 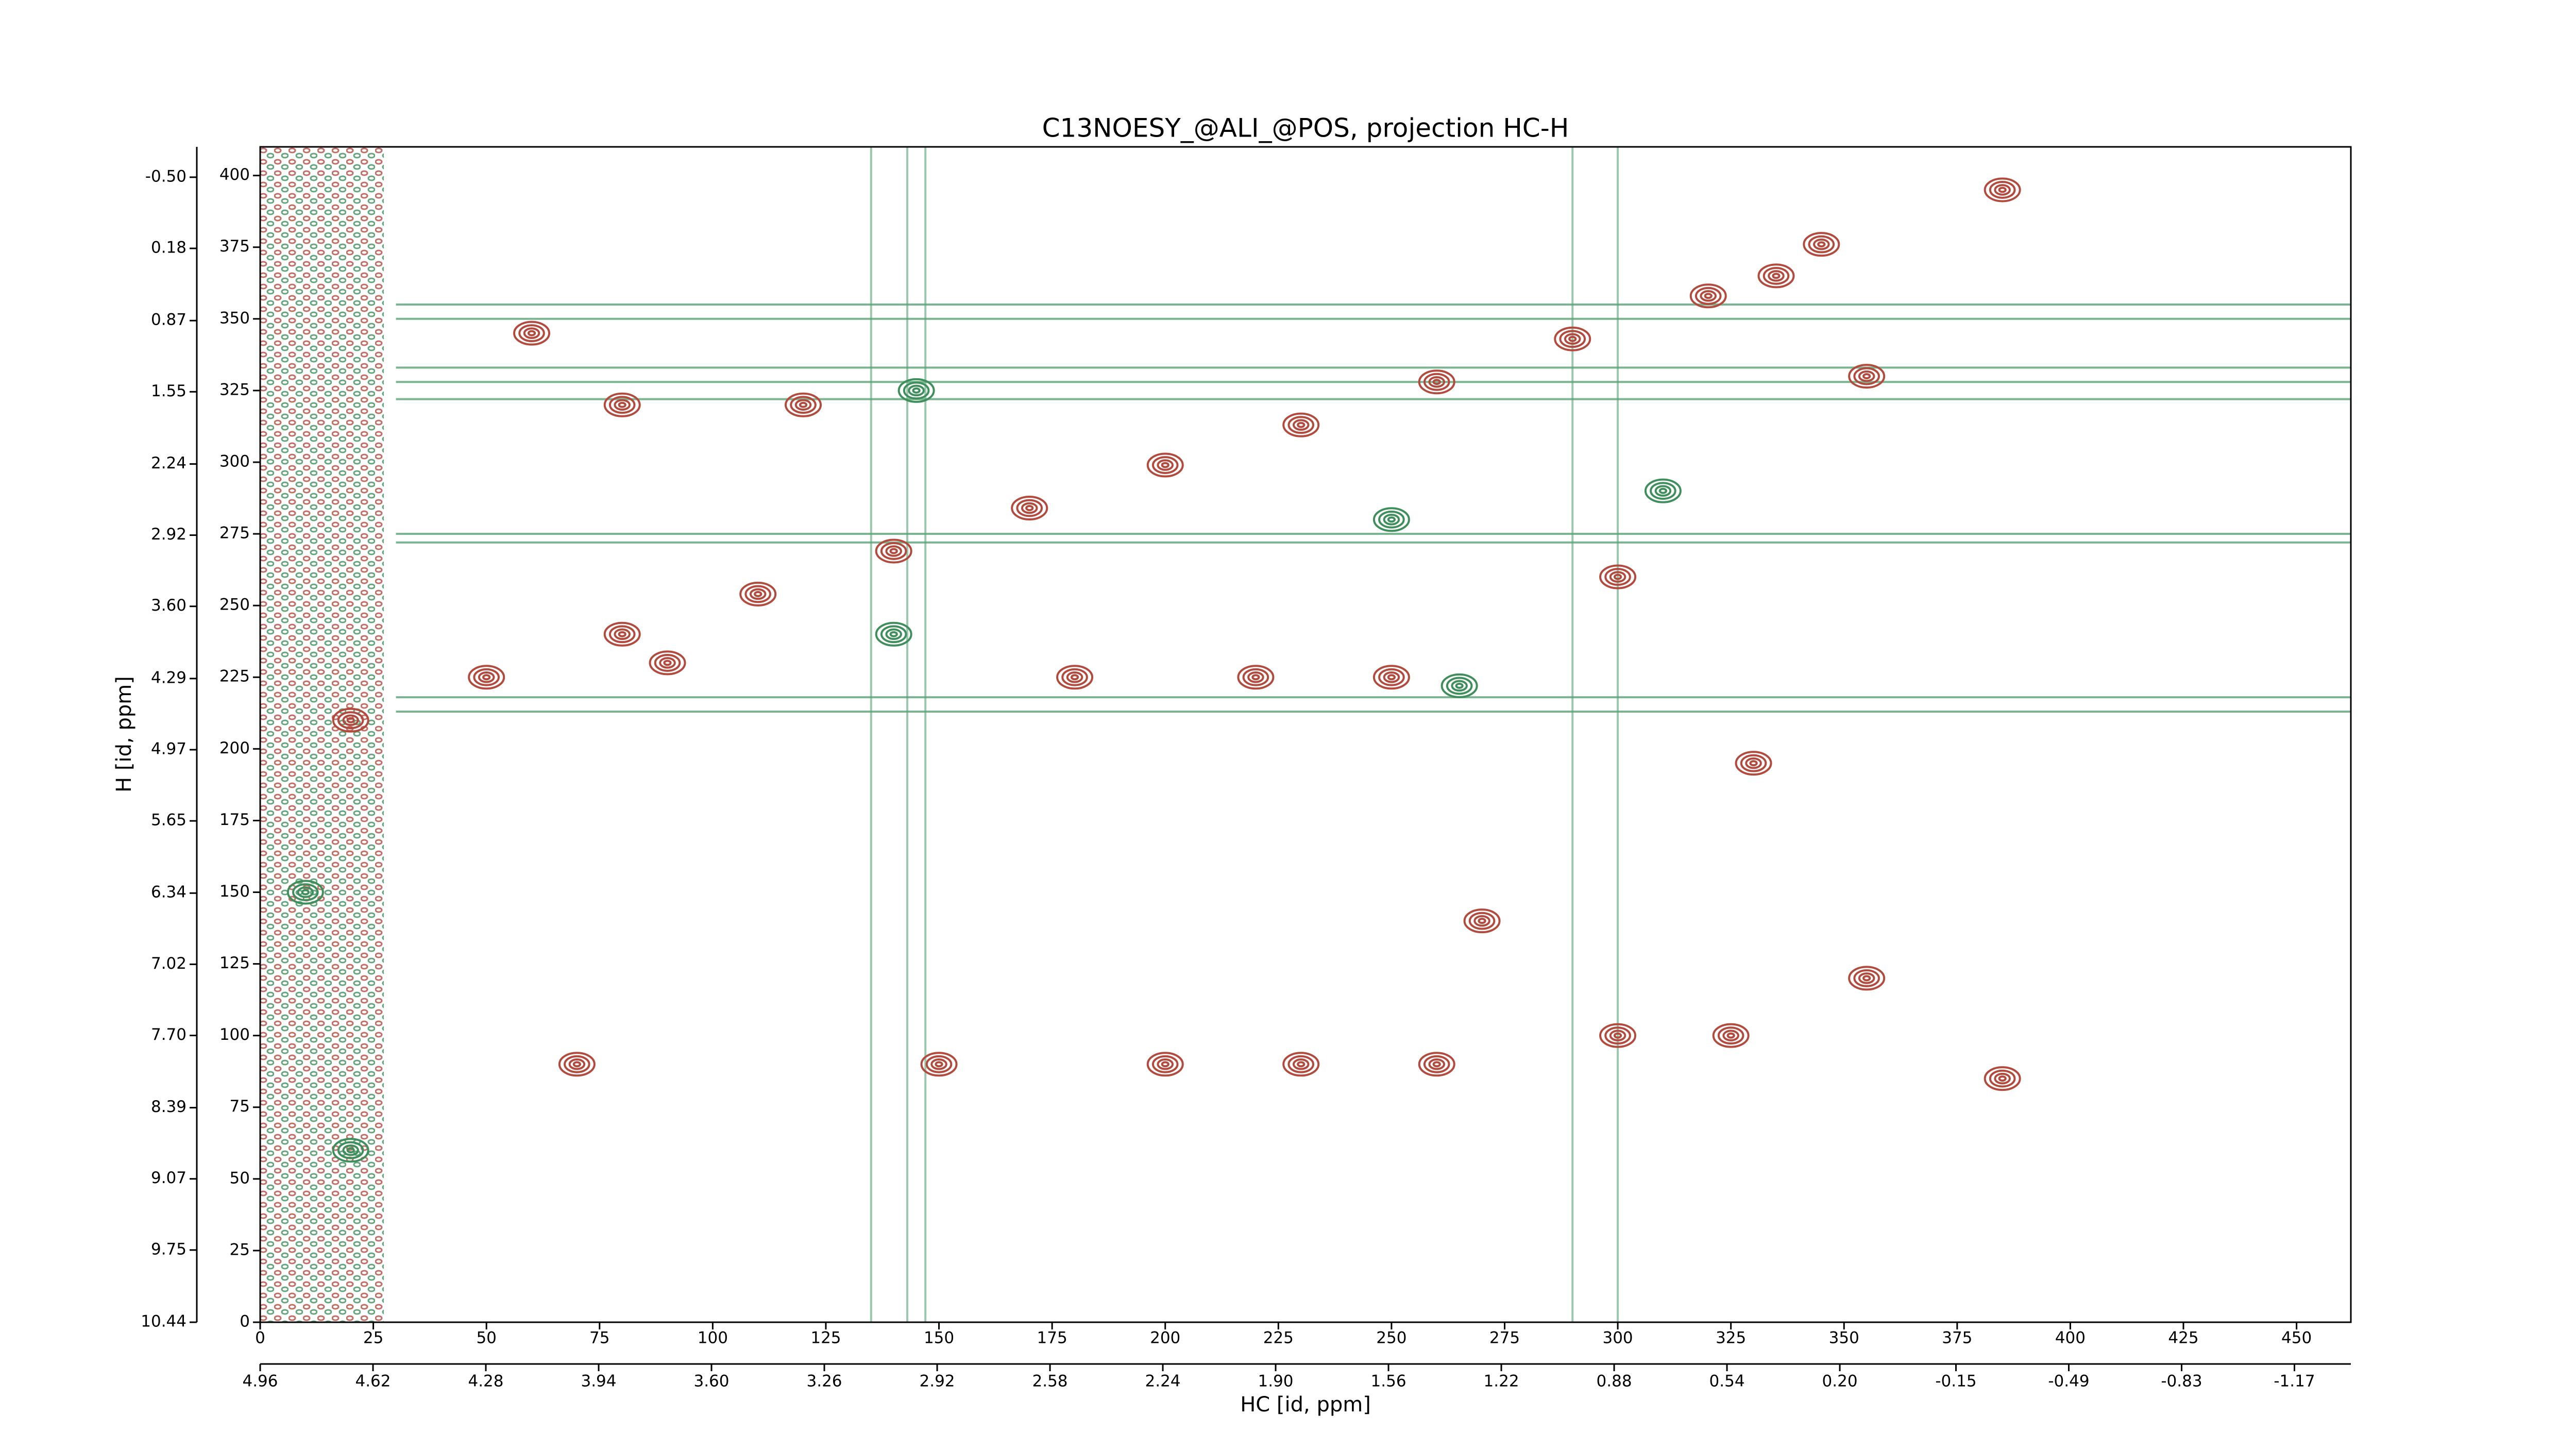 I want to click on y2-tick-label: 2.92, so click(x=169, y=534).